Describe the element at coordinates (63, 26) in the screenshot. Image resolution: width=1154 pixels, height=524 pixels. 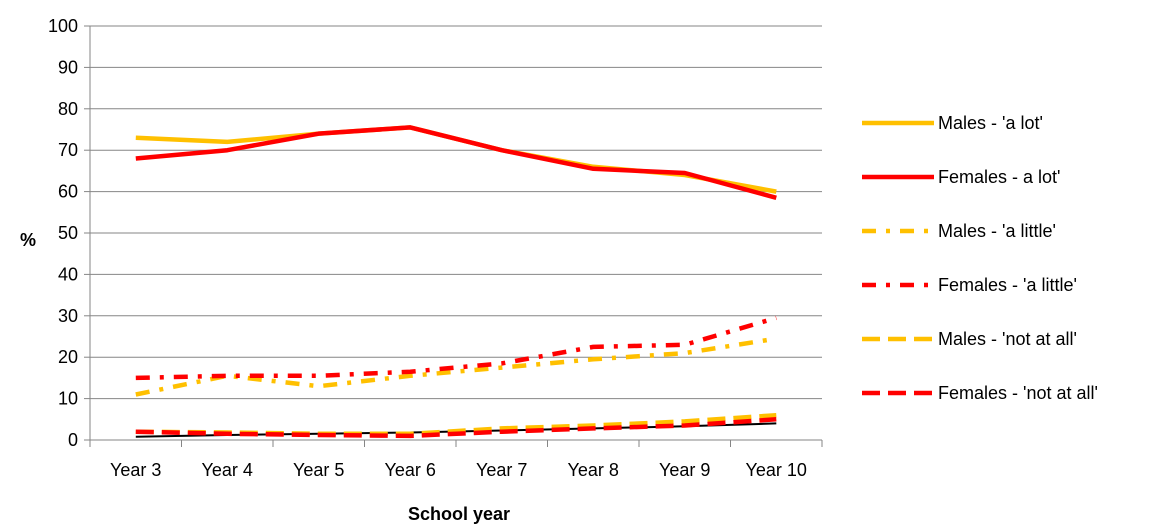
I see `y-tick-label: 100` at that location.